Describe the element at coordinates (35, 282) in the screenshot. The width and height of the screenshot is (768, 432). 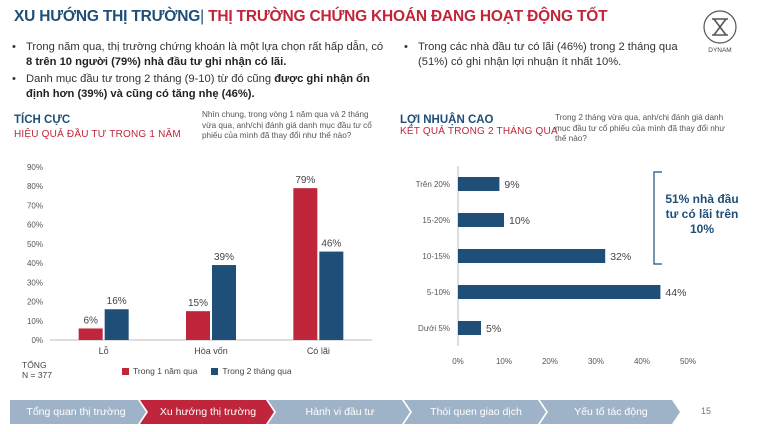
I see `y-tick-label: 30%` at that location.